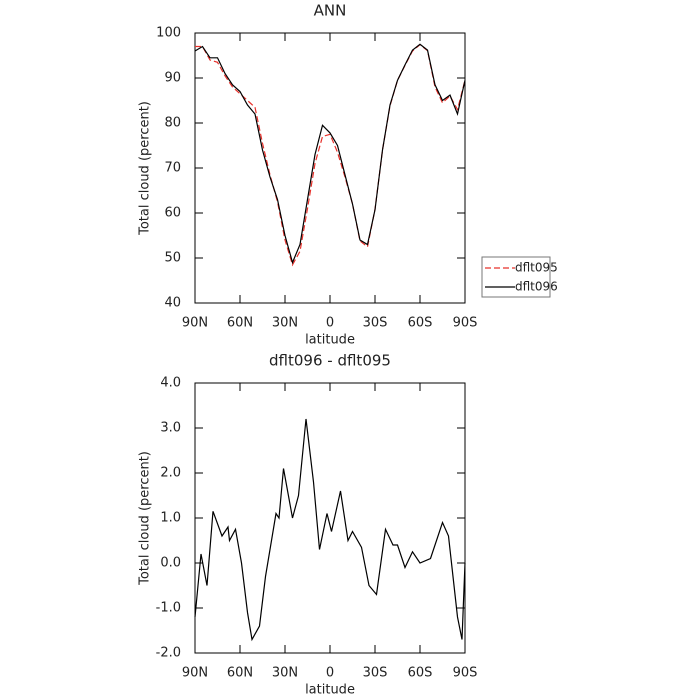  I want to click on y-tick-label: 100, so click(168, 33).